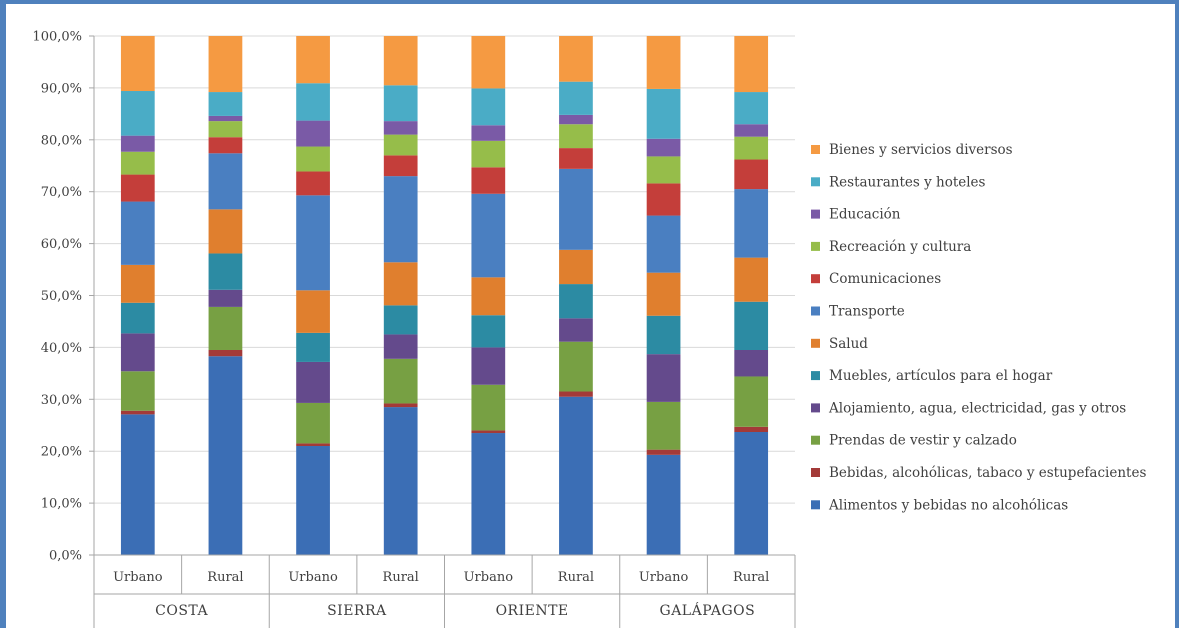  What do you see at coordinates (948, 505) in the screenshot?
I see `legend-label: Alimentos y bebidas no alcohólicas` at bounding box center [948, 505].